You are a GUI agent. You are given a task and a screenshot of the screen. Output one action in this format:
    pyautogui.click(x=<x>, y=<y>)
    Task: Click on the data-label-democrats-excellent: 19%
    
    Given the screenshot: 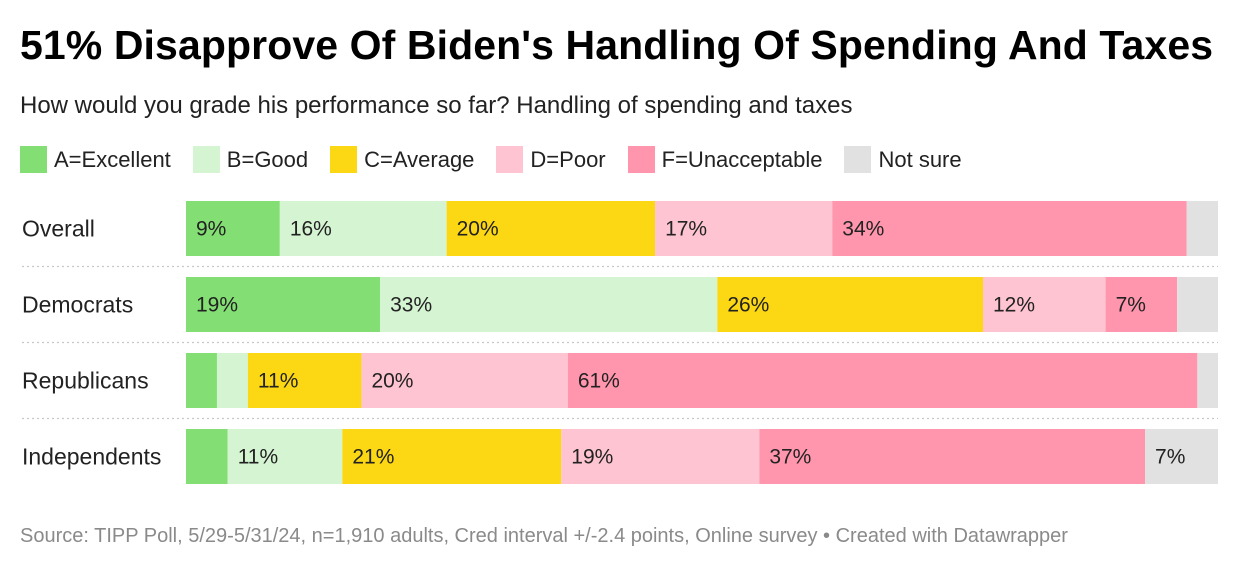 What is the action you would take?
    pyautogui.click(x=217, y=305)
    